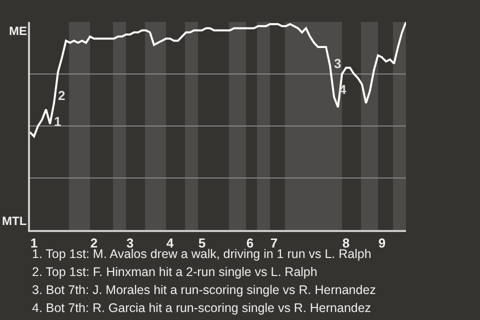 Image resolution: width=480 pixels, height=320 pixels. What do you see at coordinates (204, 290) in the screenshot?
I see `text: 3. Bot 7th: J. Morales hit a run-scoring single vs R. Hernandez` at bounding box center [204, 290].